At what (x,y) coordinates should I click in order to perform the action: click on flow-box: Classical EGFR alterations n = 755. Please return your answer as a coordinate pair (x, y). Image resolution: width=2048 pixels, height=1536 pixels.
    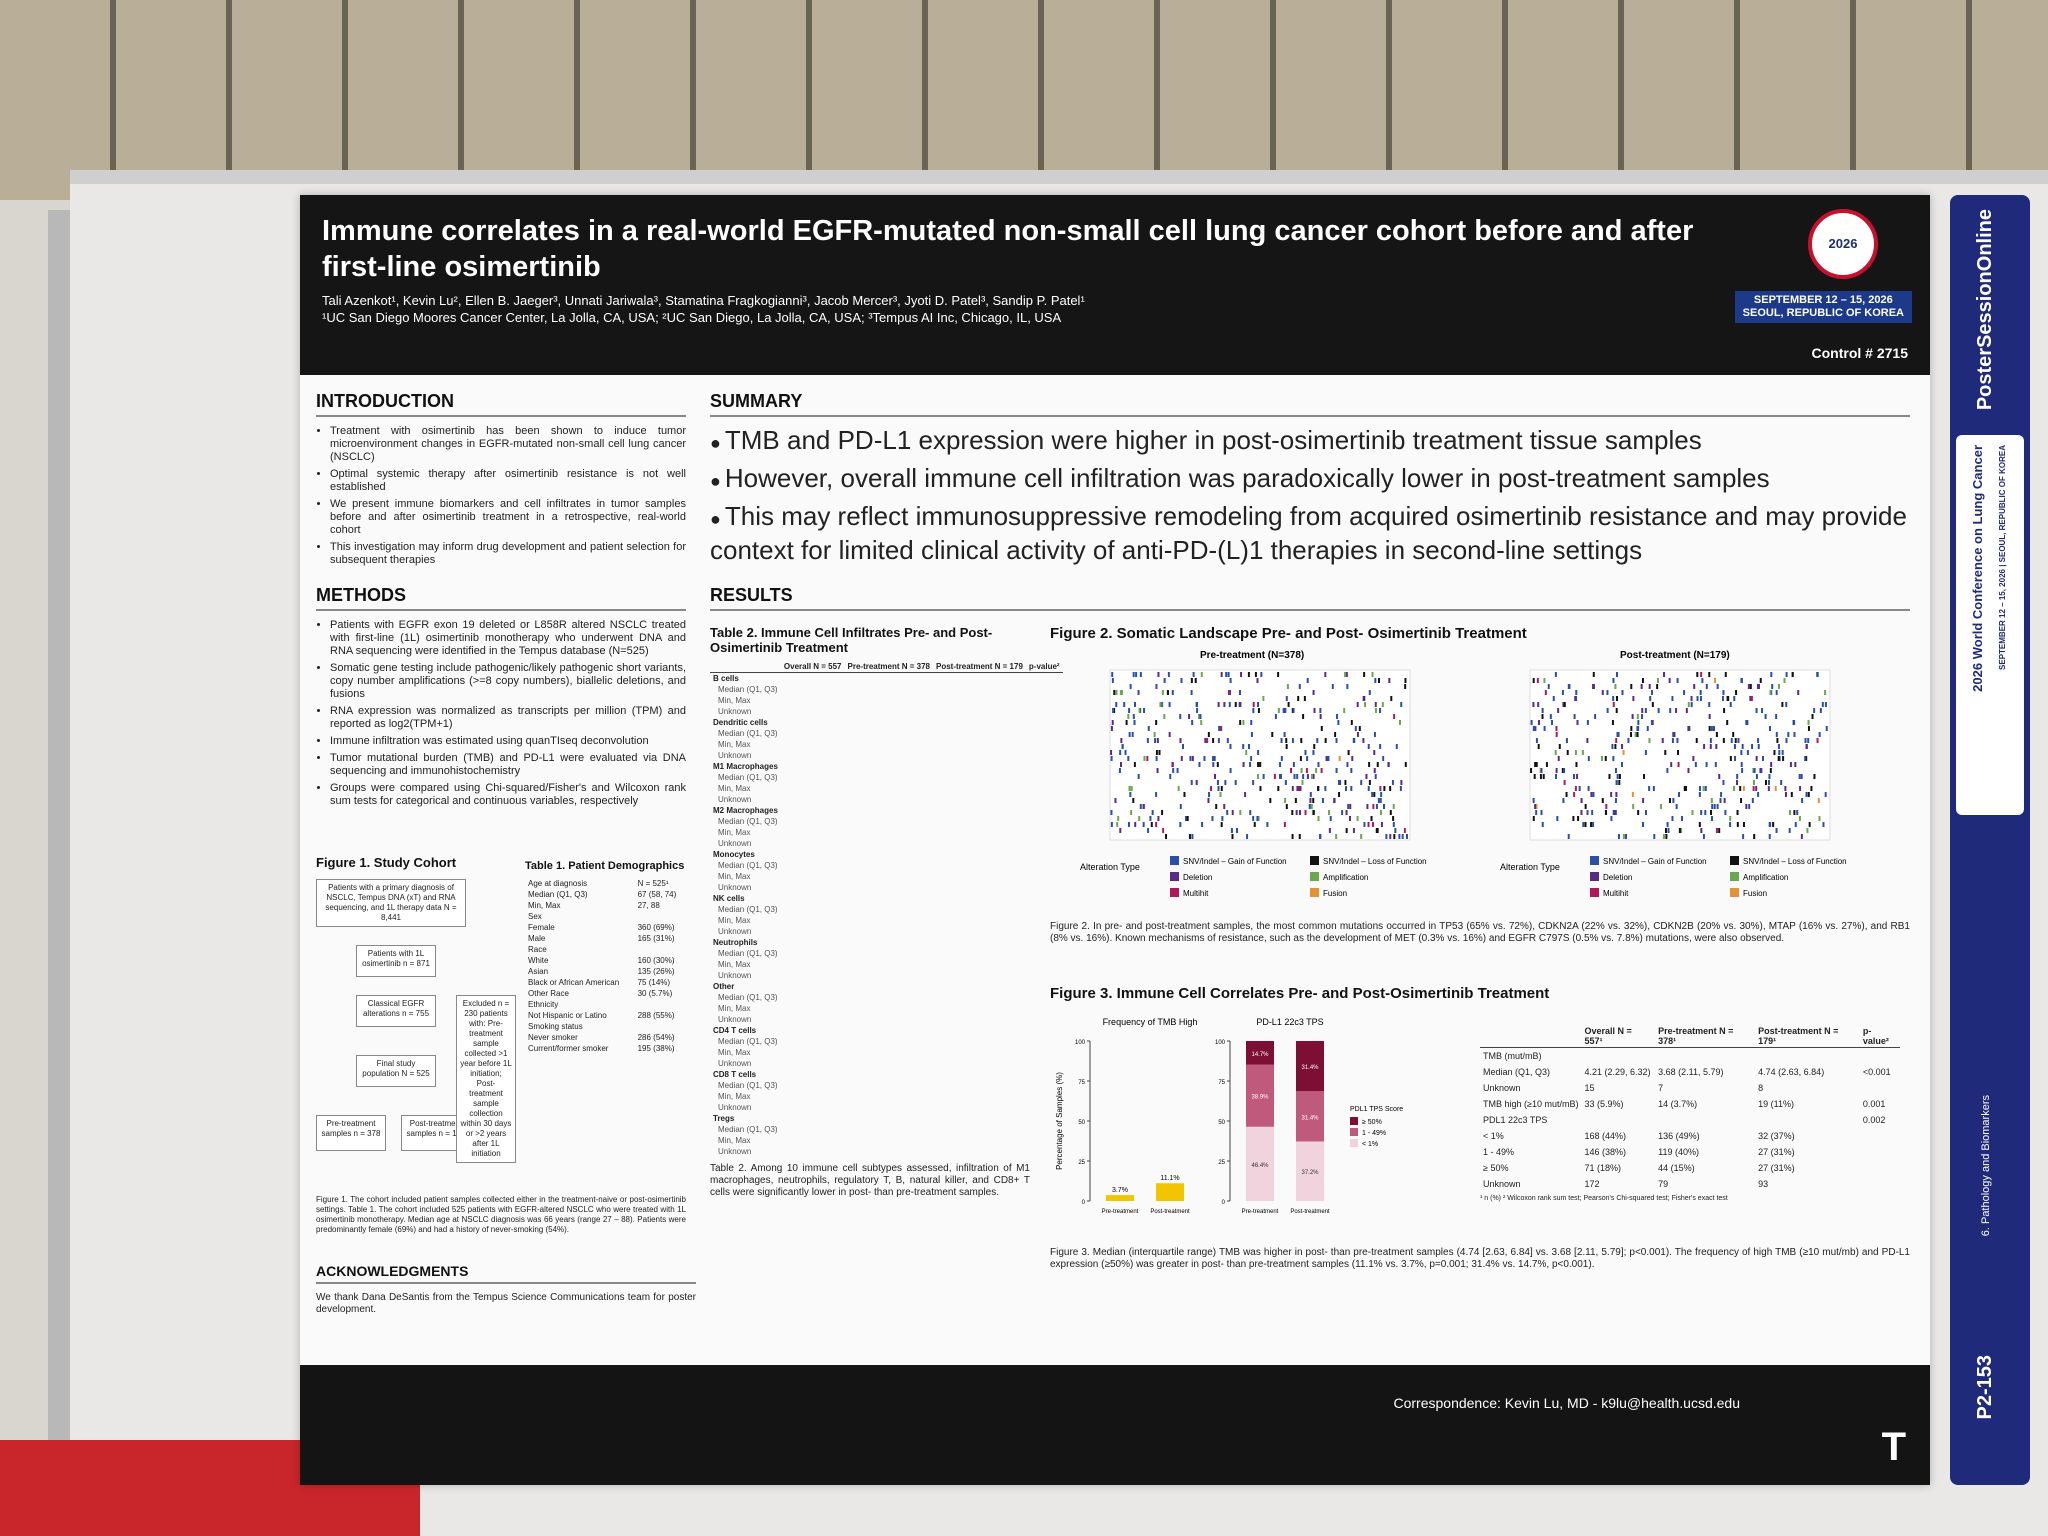
    Looking at the image, I should click on (396, 1011).